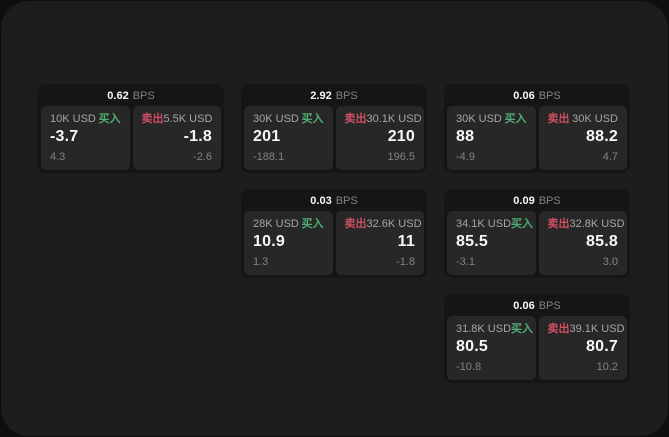 This screenshot has width=669, height=437. What do you see at coordinates (334, 201) in the screenshot?
I see `card-header: 0.03 BPS` at bounding box center [334, 201].